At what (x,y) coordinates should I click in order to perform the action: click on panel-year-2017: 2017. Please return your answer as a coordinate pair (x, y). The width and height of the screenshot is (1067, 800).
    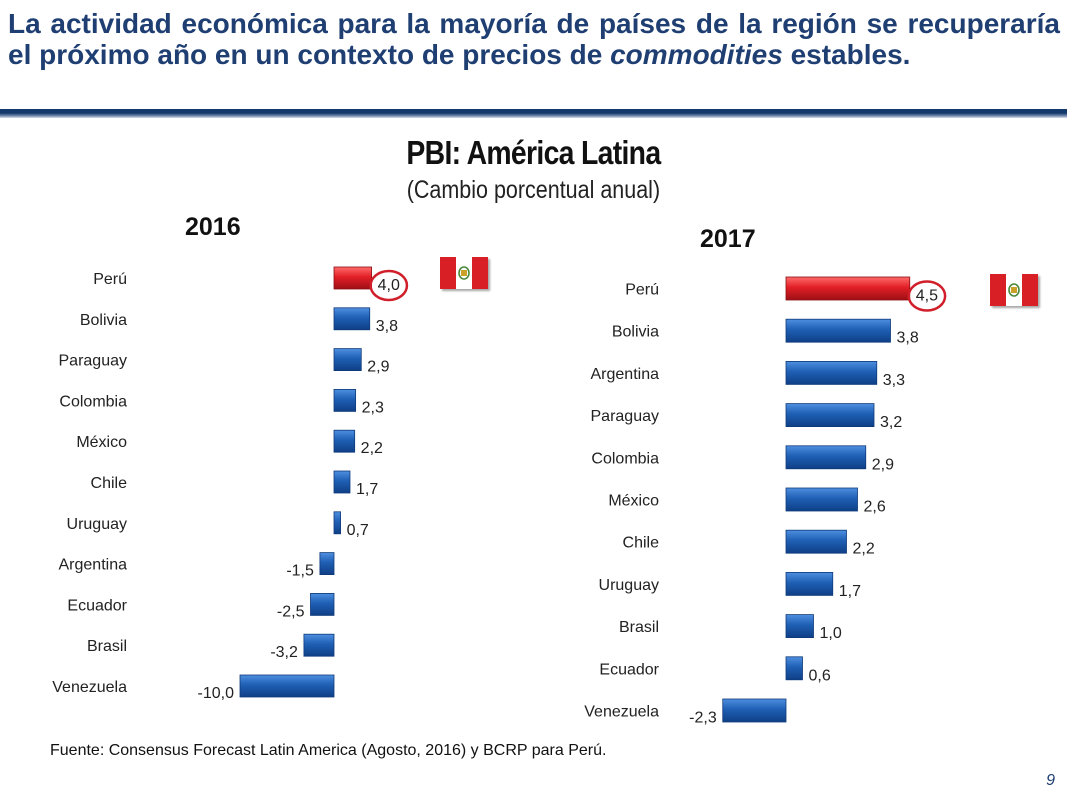
    Looking at the image, I should click on (728, 239).